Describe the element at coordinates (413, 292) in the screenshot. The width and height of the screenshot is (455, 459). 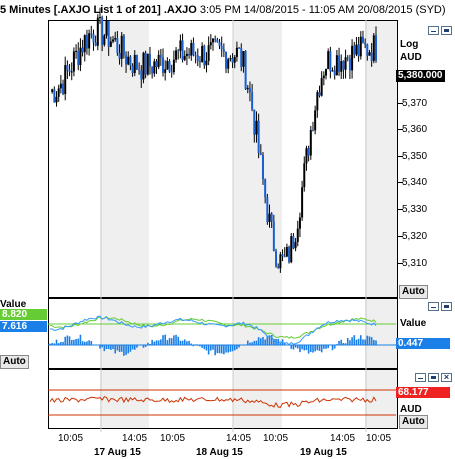
I see `price-auto-button: Auto` at that location.